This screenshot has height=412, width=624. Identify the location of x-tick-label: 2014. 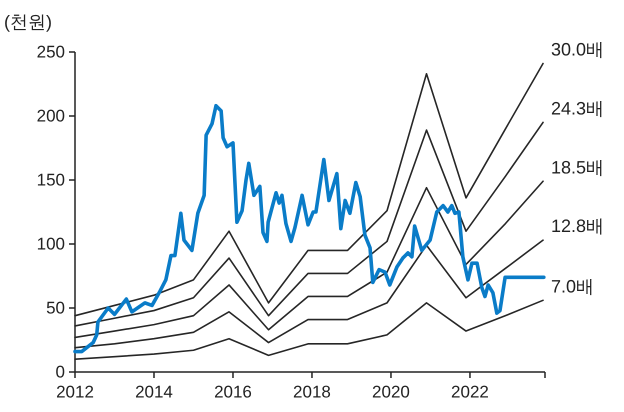
(154, 392).